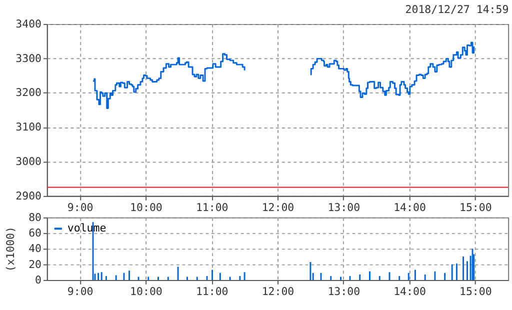  Describe the element at coordinates (29, 127) in the screenshot. I see `y-tick-label: 3100` at that location.